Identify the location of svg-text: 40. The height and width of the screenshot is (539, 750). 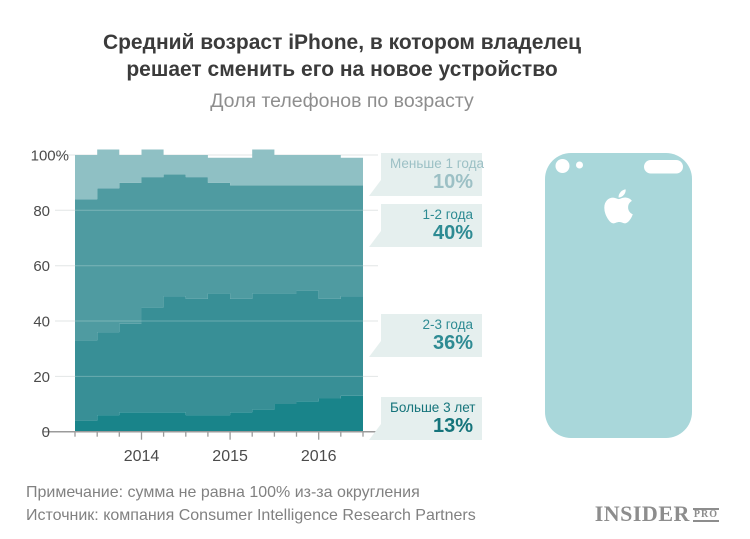
(41, 322).